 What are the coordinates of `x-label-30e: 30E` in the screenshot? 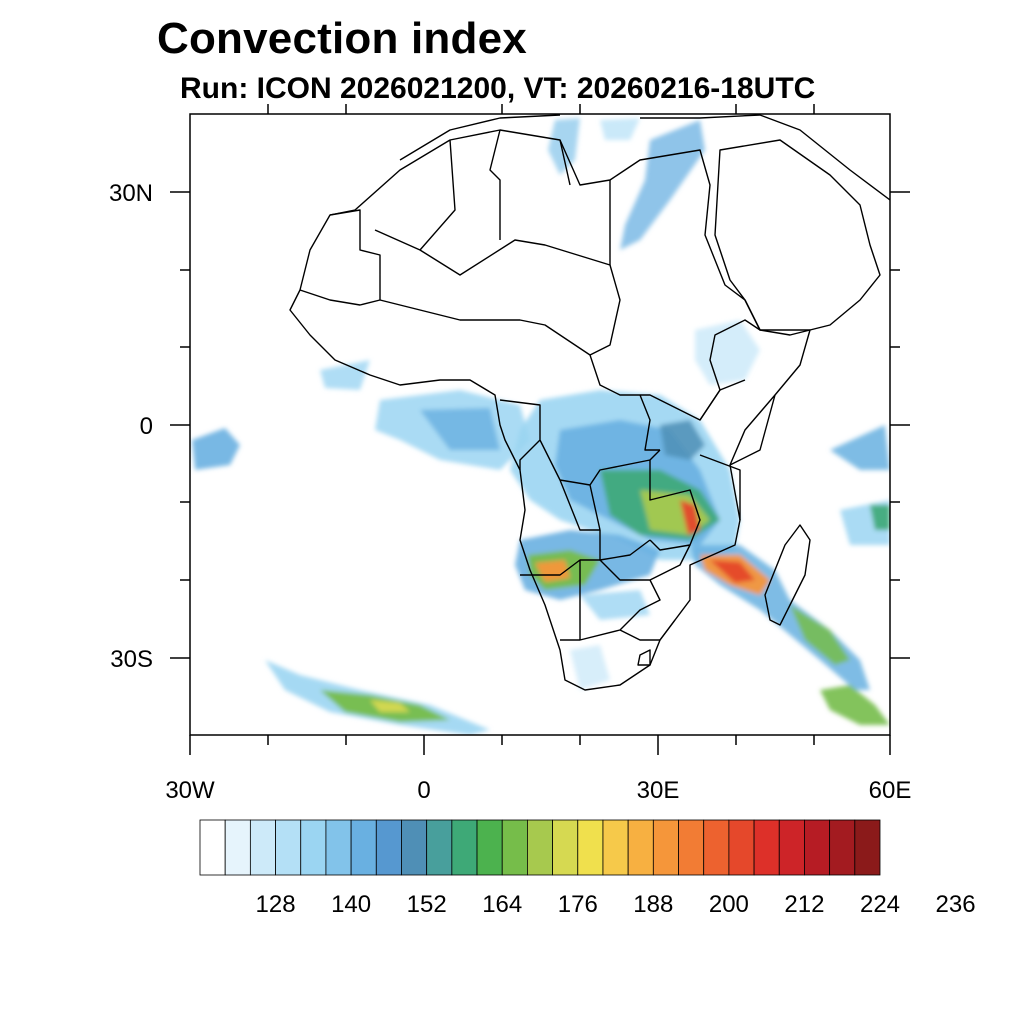 It's located at (658, 790).